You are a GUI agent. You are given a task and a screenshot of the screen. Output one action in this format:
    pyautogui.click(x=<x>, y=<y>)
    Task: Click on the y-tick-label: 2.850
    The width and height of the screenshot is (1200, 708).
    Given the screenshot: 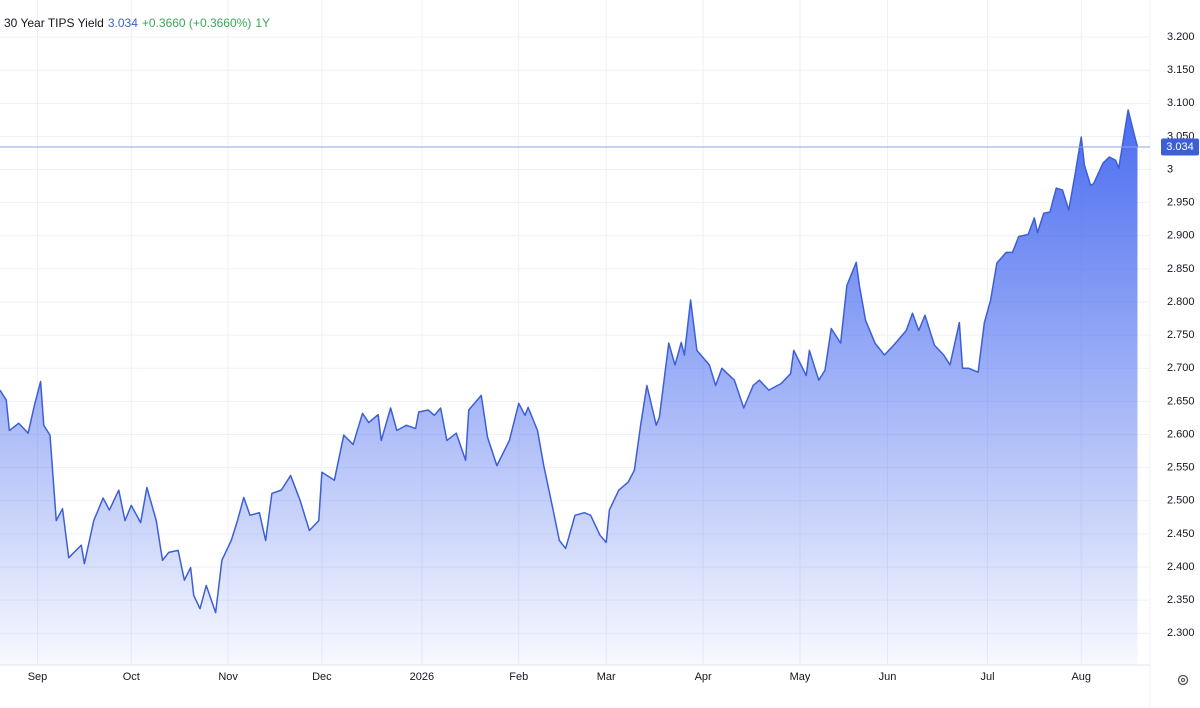 What is the action you would take?
    pyautogui.click(x=1181, y=269)
    